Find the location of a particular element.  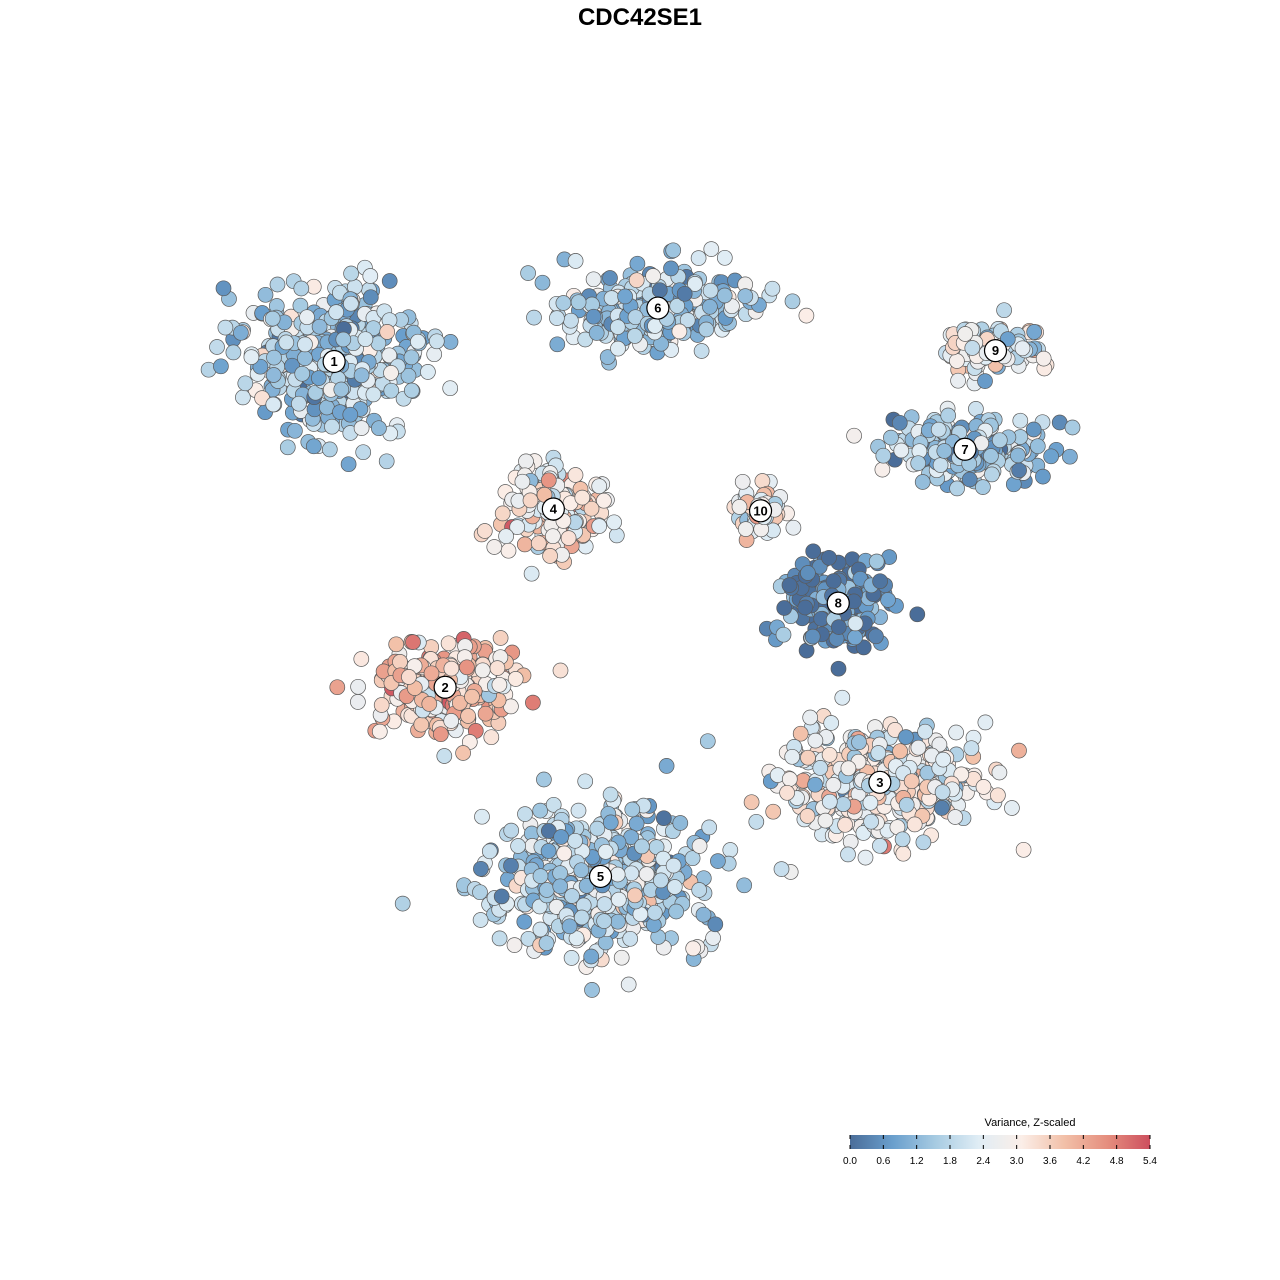

legend-tick-label: 4.8 is located at coordinates (1117, 1161).